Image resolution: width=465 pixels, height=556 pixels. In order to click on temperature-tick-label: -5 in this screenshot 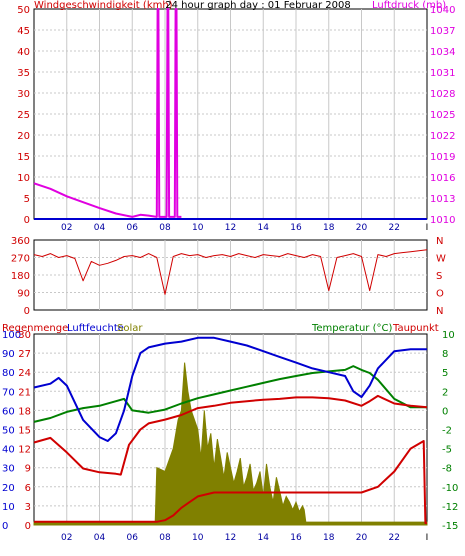, I will do `click(447, 450)`.